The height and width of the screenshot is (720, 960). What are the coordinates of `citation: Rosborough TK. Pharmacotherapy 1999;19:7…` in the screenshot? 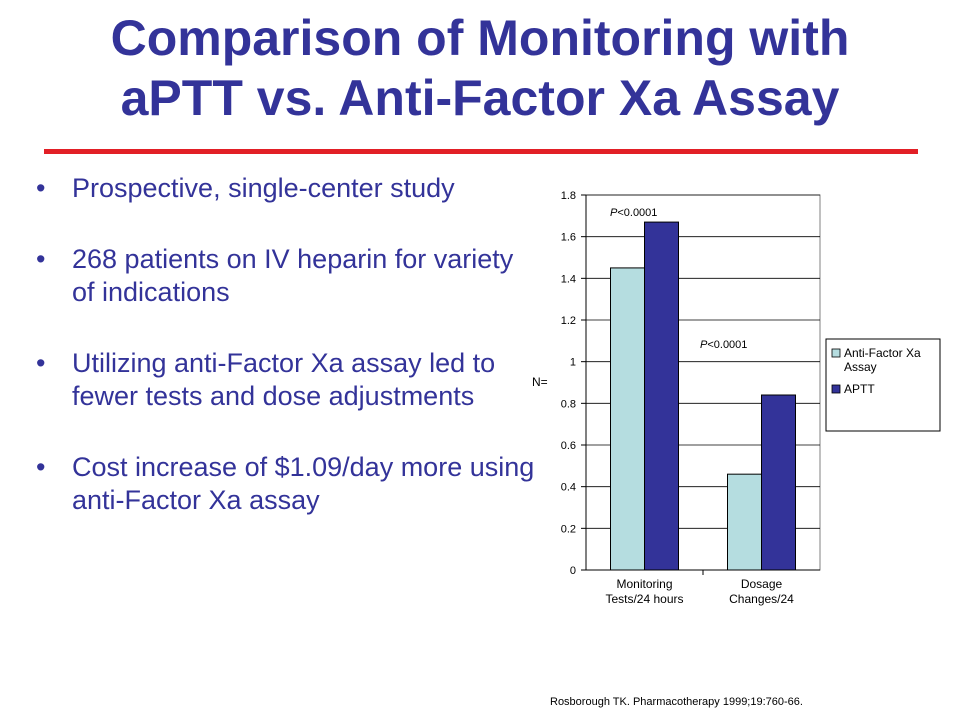 It's located at (676, 702).